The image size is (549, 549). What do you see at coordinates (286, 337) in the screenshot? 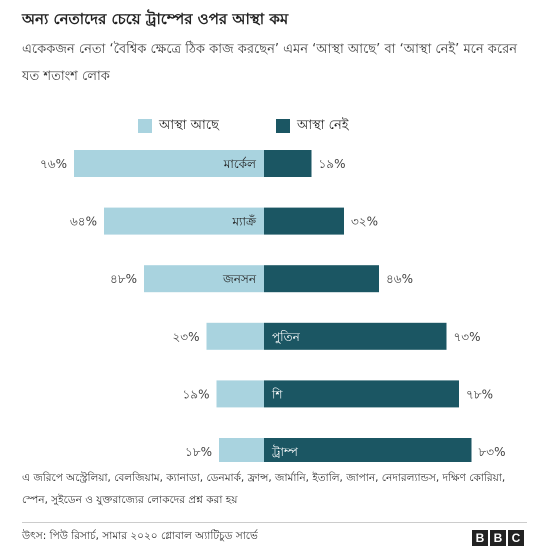
I see `category-label: পুতিন` at bounding box center [286, 337].